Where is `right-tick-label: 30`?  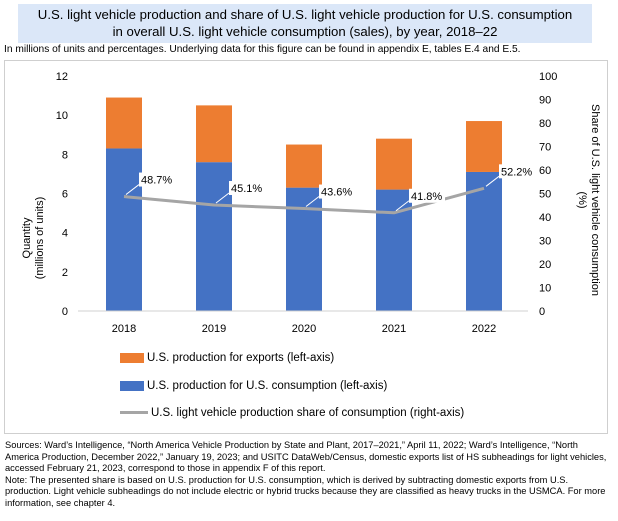 right-tick-label: 30 is located at coordinates (545, 242).